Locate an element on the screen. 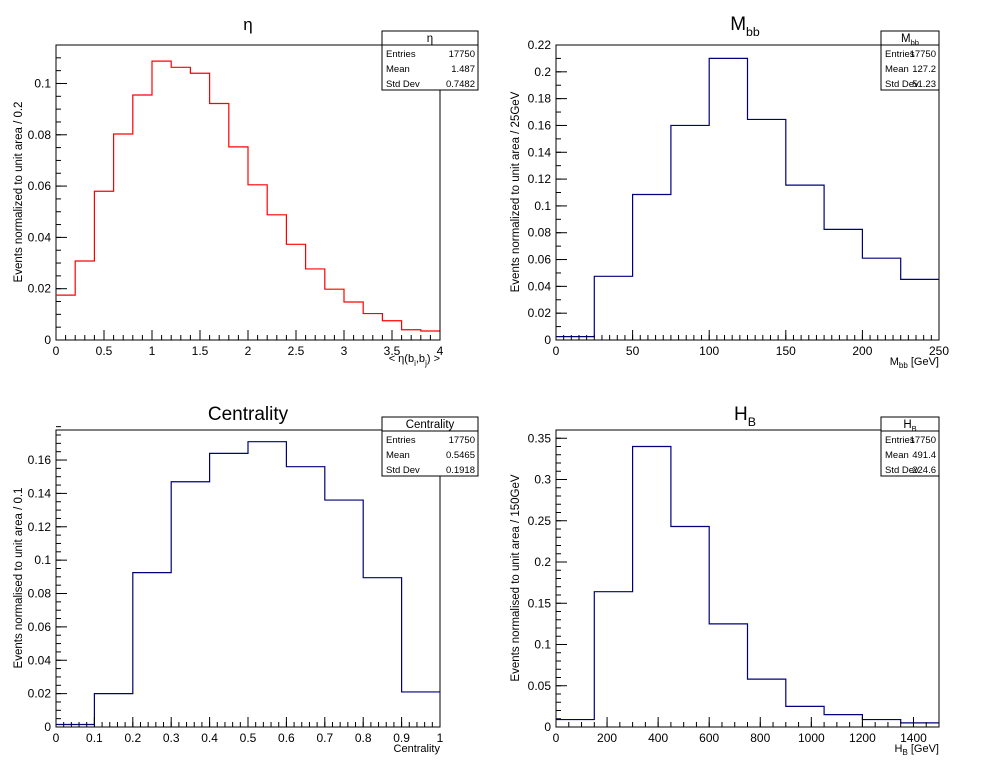 This screenshot has height=774, width=998. x-tick-label: 200 is located at coordinates (862, 351).